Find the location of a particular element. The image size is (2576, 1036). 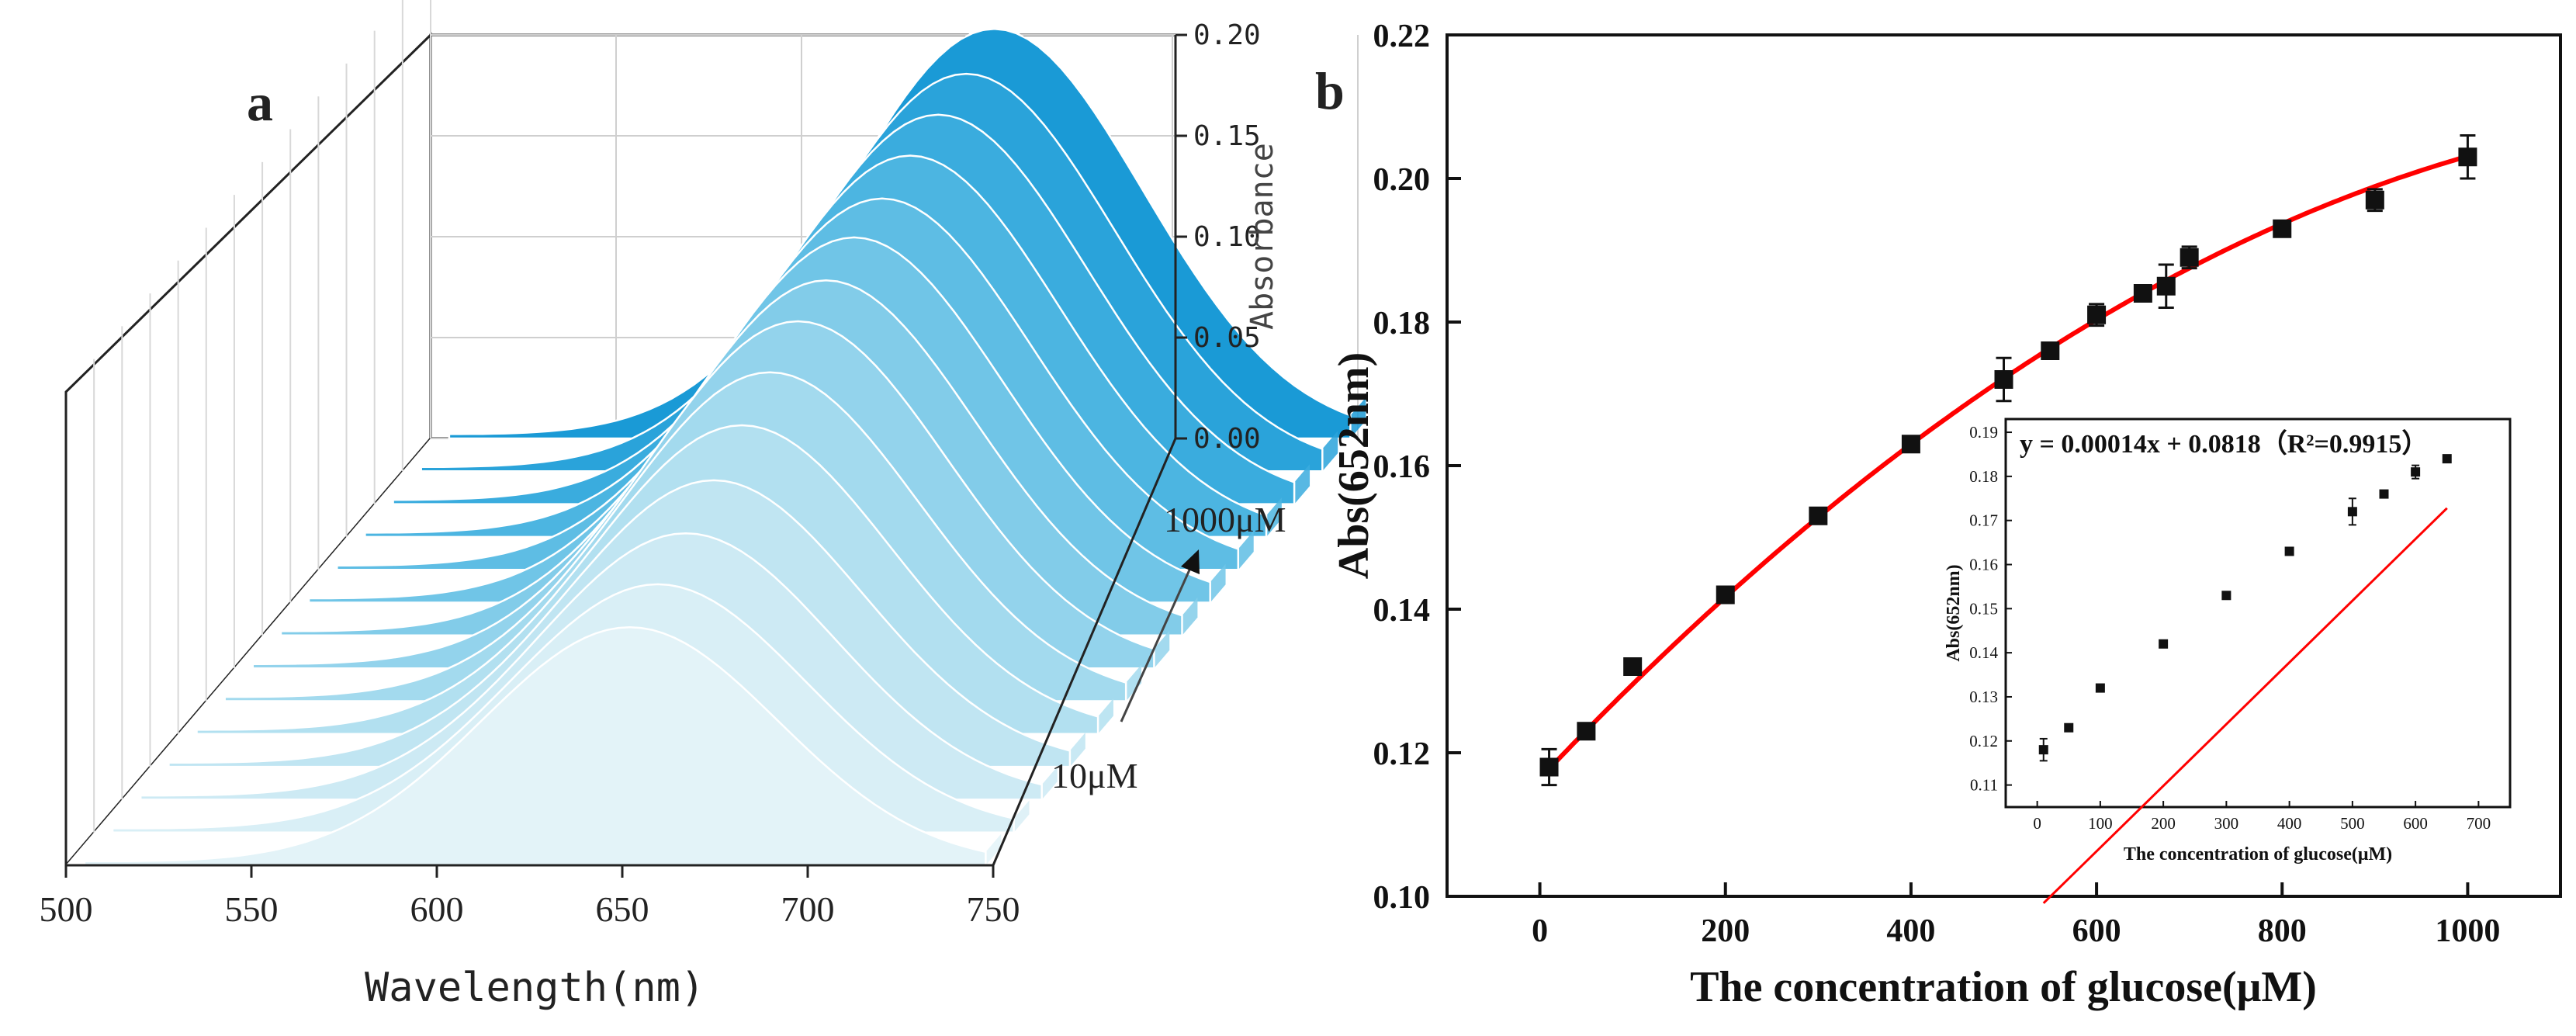

x-tick-label: 200 is located at coordinates (1725, 931).